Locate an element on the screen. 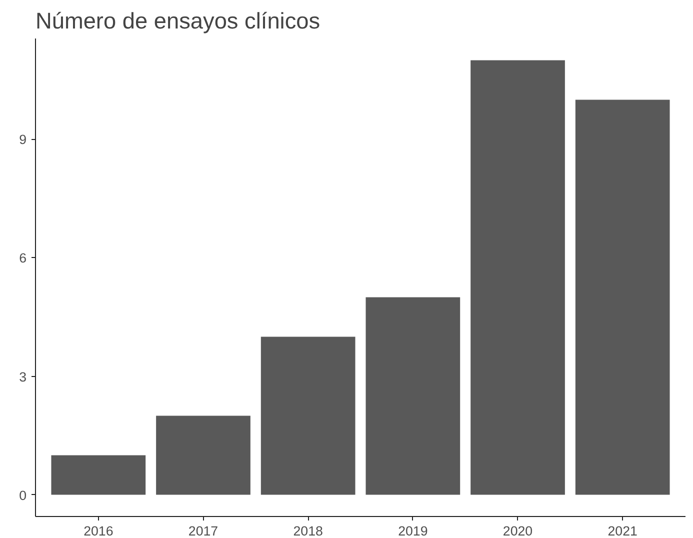  x-tick-label: 2020 is located at coordinates (517, 531).